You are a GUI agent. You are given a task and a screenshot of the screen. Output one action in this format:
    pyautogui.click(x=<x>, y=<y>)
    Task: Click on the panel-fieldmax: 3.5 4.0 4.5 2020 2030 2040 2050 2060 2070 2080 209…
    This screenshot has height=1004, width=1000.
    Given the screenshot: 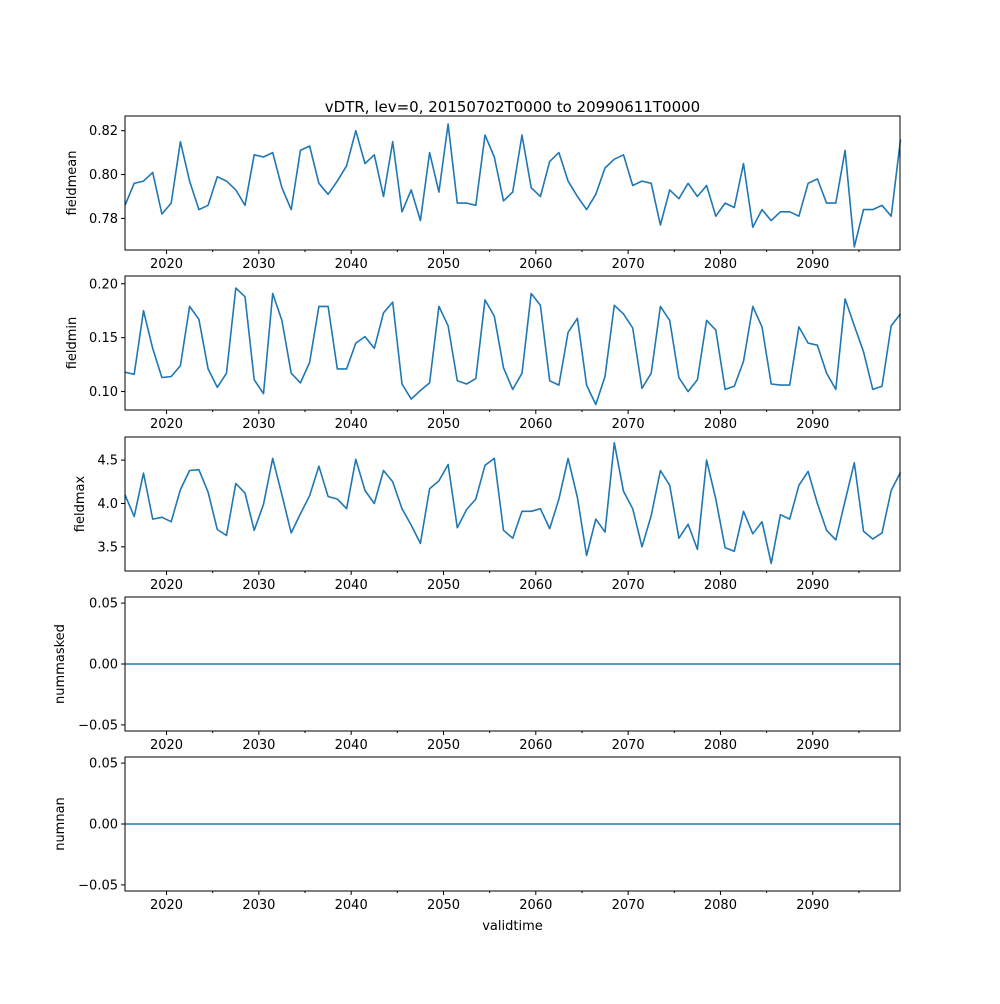 What is the action you would take?
    pyautogui.click(x=487, y=514)
    